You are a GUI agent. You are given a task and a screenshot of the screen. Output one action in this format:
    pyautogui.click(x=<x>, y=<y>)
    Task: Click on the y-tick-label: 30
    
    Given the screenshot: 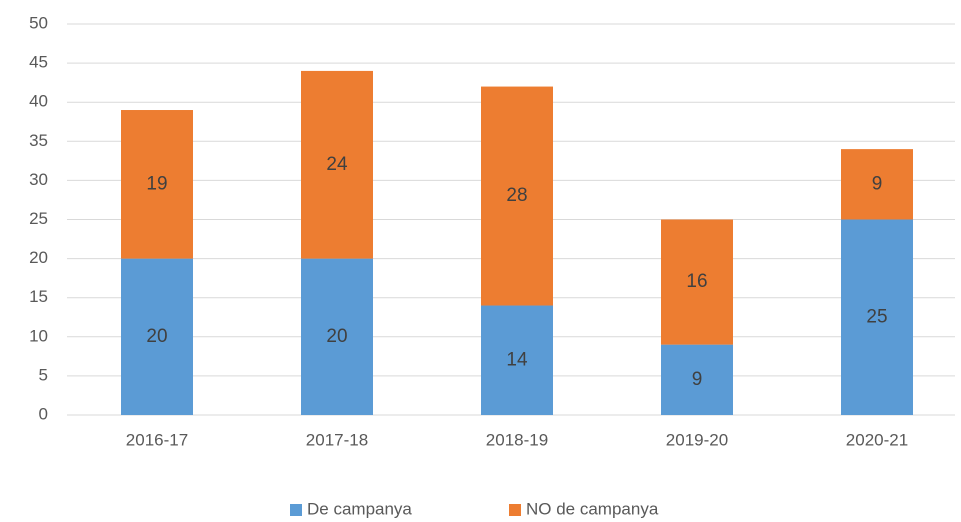 What is the action you would take?
    pyautogui.click(x=38, y=179)
    